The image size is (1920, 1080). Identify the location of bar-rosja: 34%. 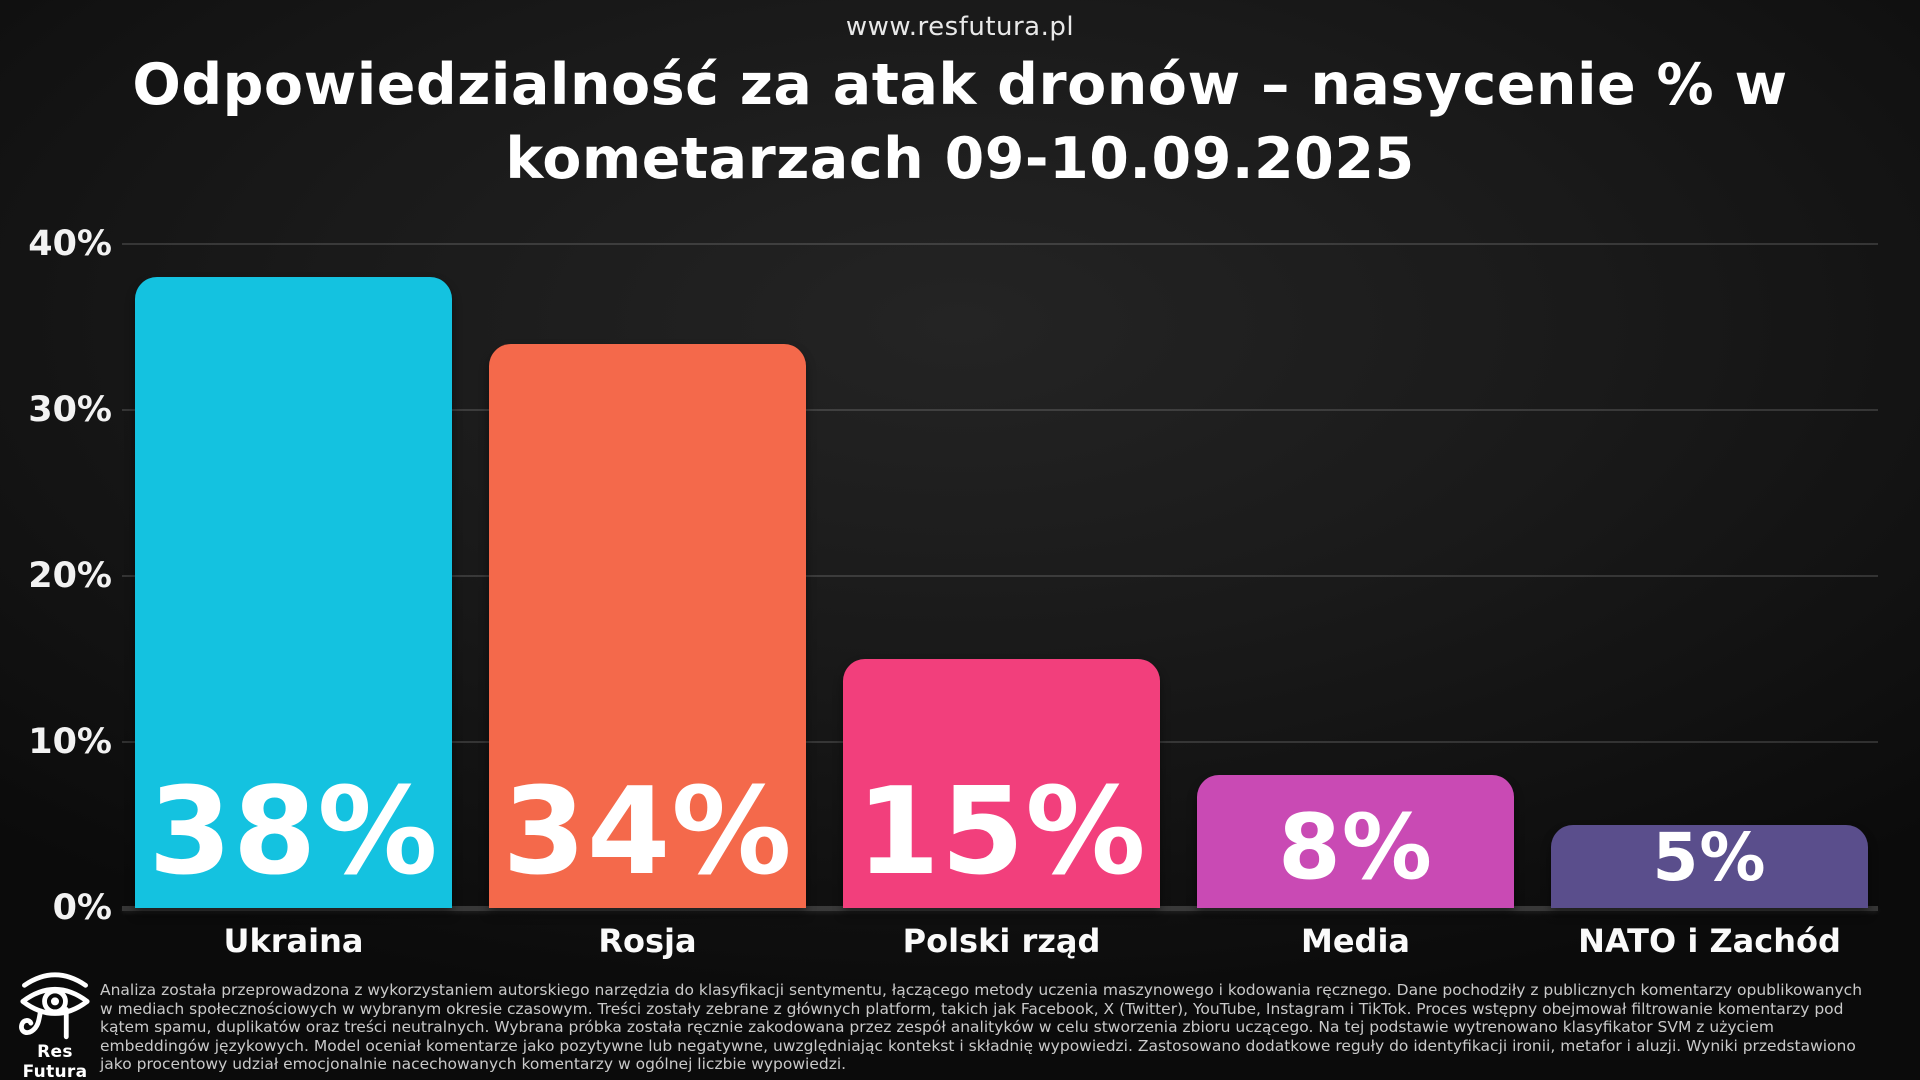
(647, 626).